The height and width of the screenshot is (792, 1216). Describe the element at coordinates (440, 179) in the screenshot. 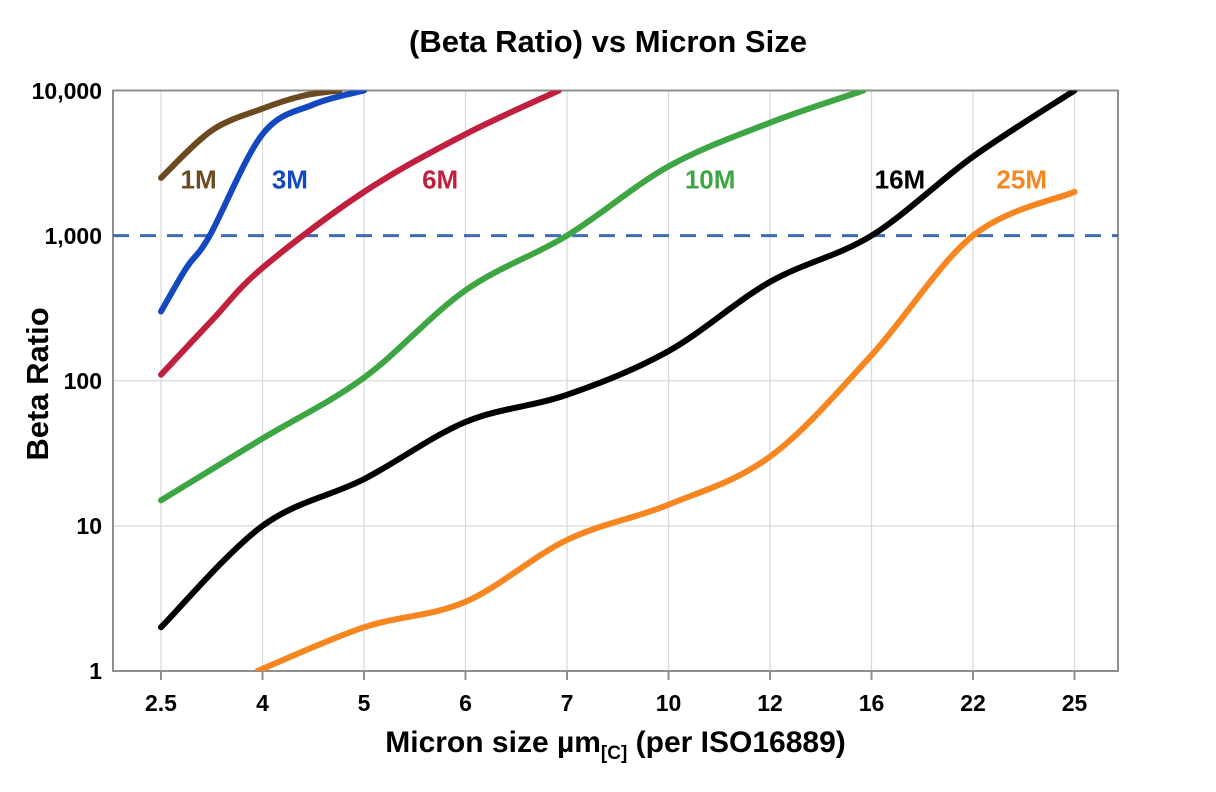

I see `series-label-6m: 6M` at that location.